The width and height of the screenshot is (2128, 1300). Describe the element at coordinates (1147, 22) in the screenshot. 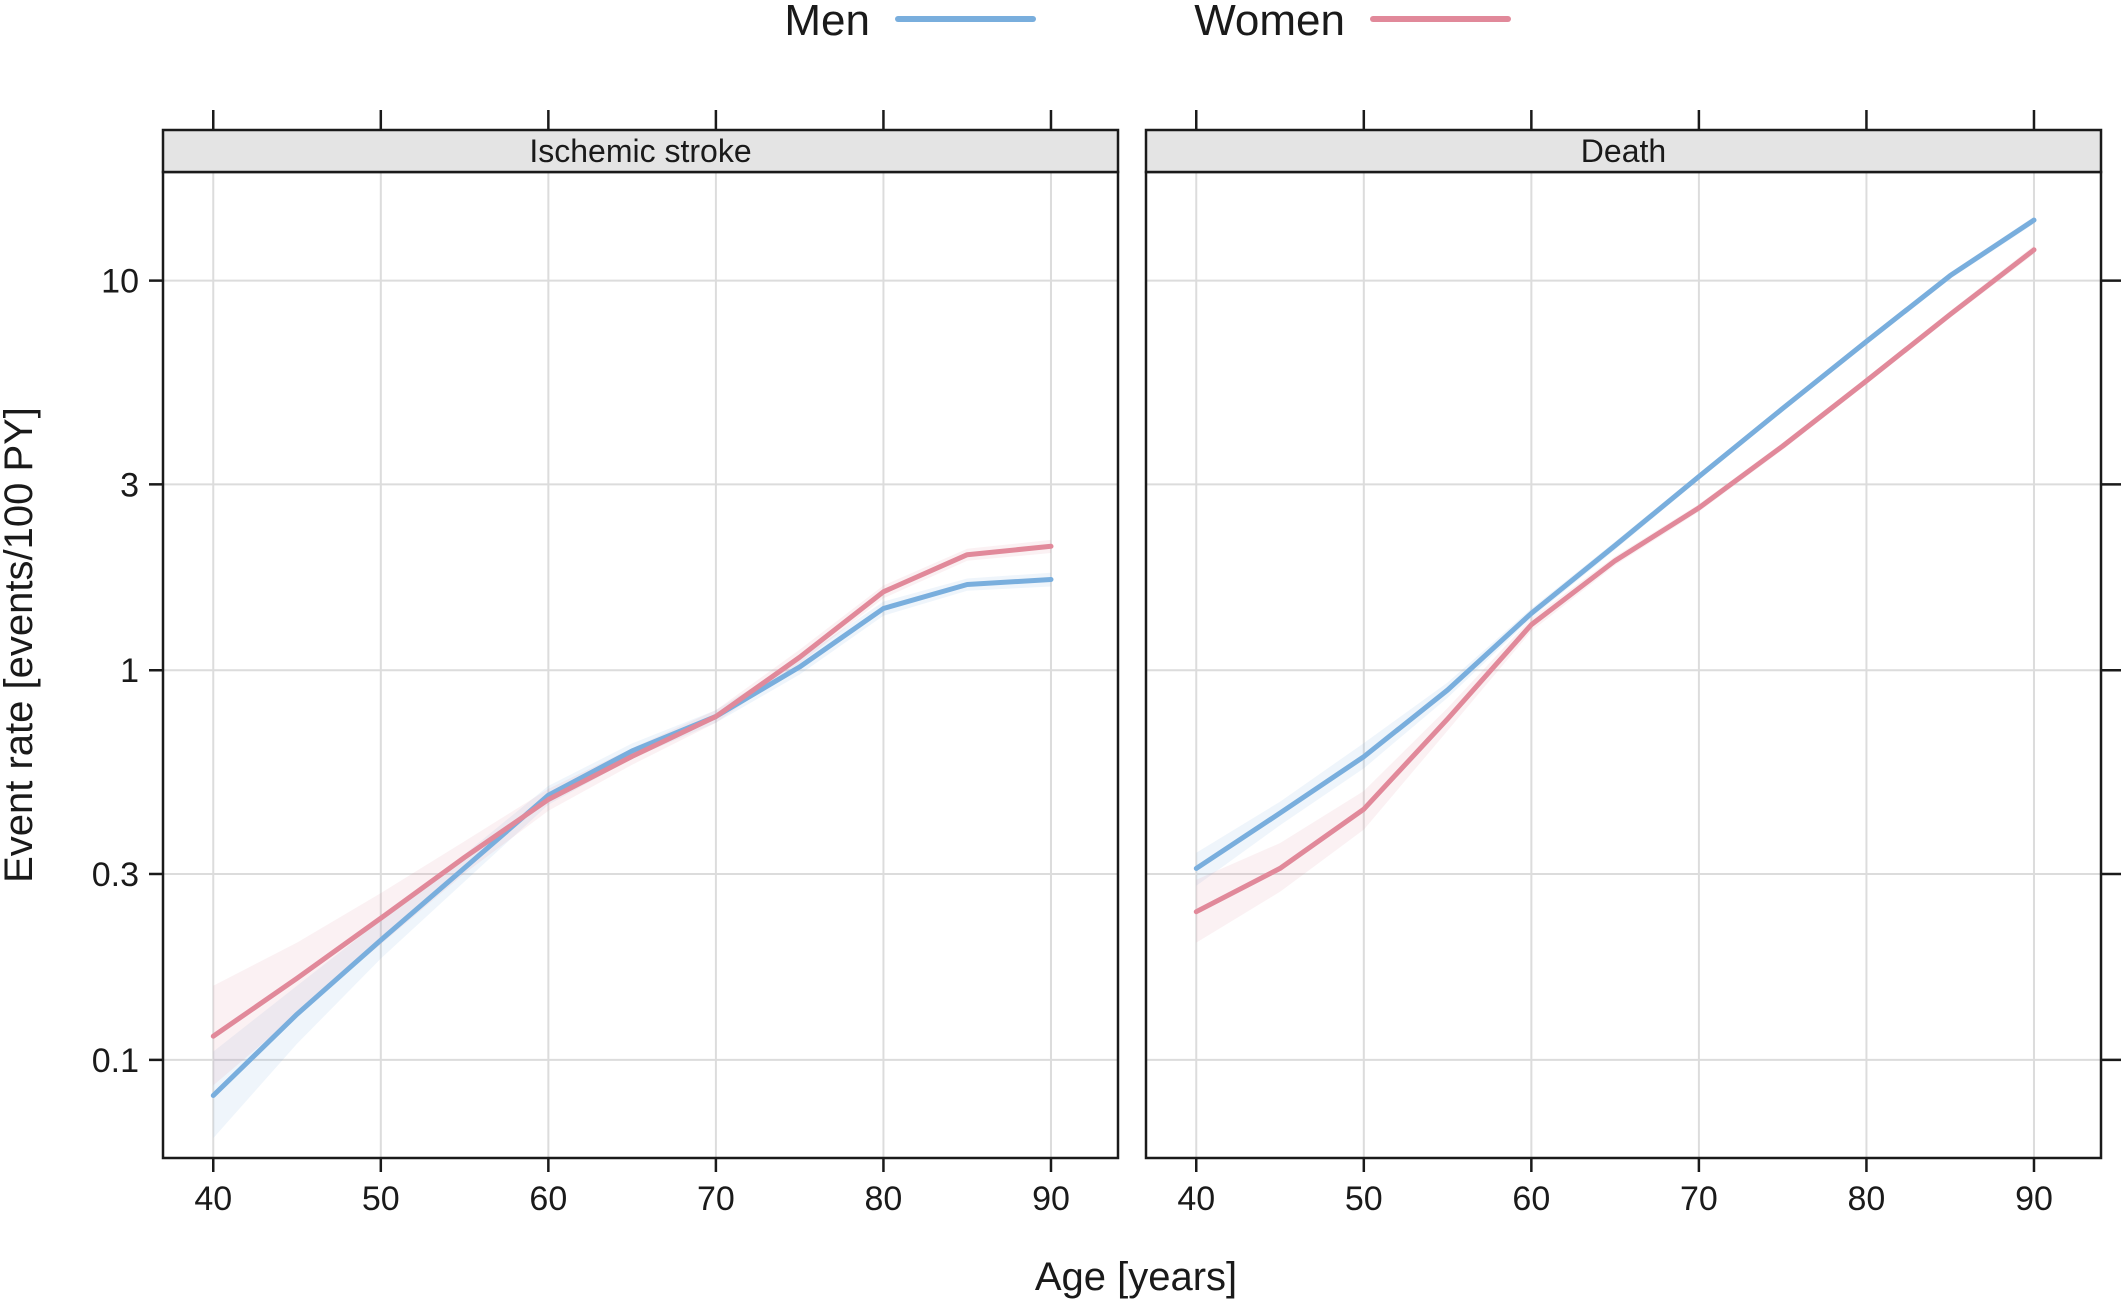

I see `legend: Men Women` at that location.